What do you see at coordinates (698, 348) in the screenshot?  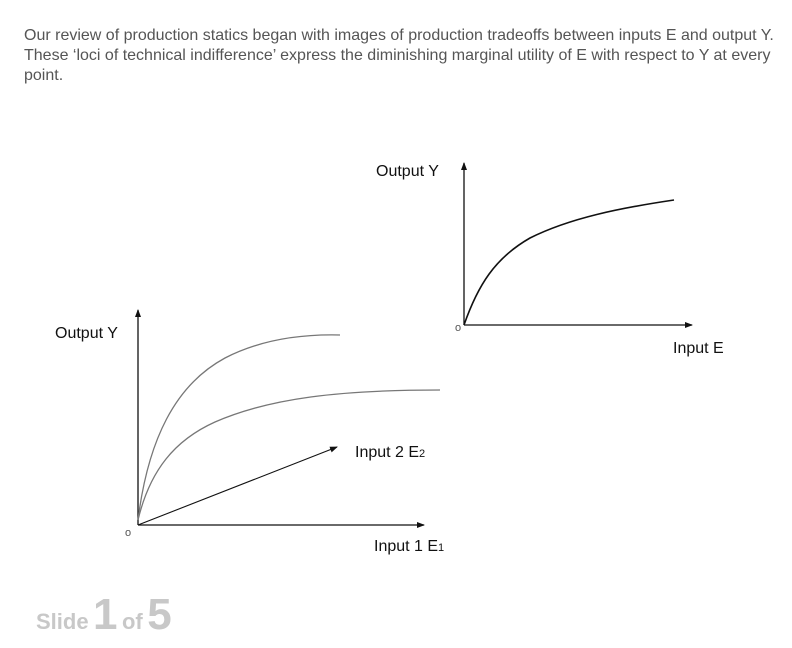 I see `top-x-axis-label: Input E` at bounding box center [698, 348].